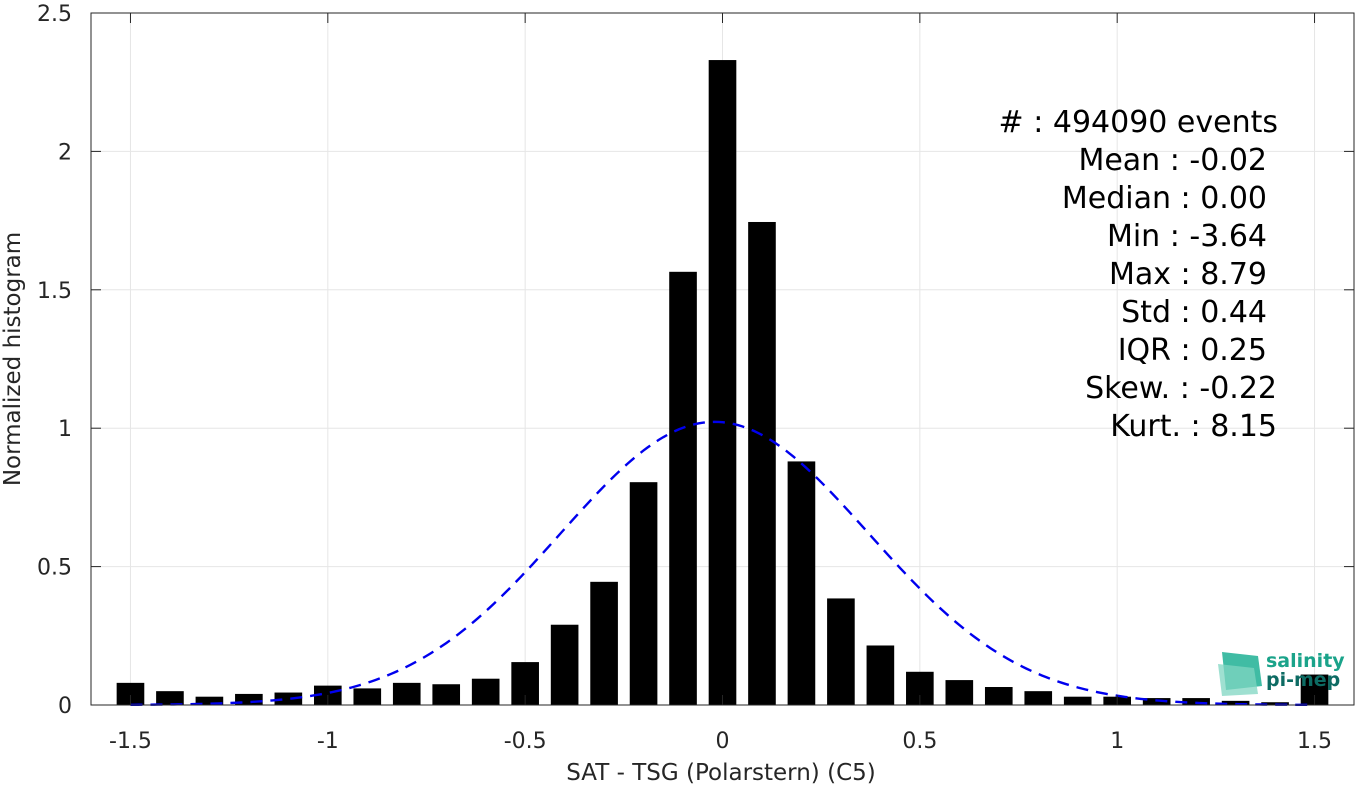  I want to click on y-axis-label: Normalized histogram, so click(13, 359).